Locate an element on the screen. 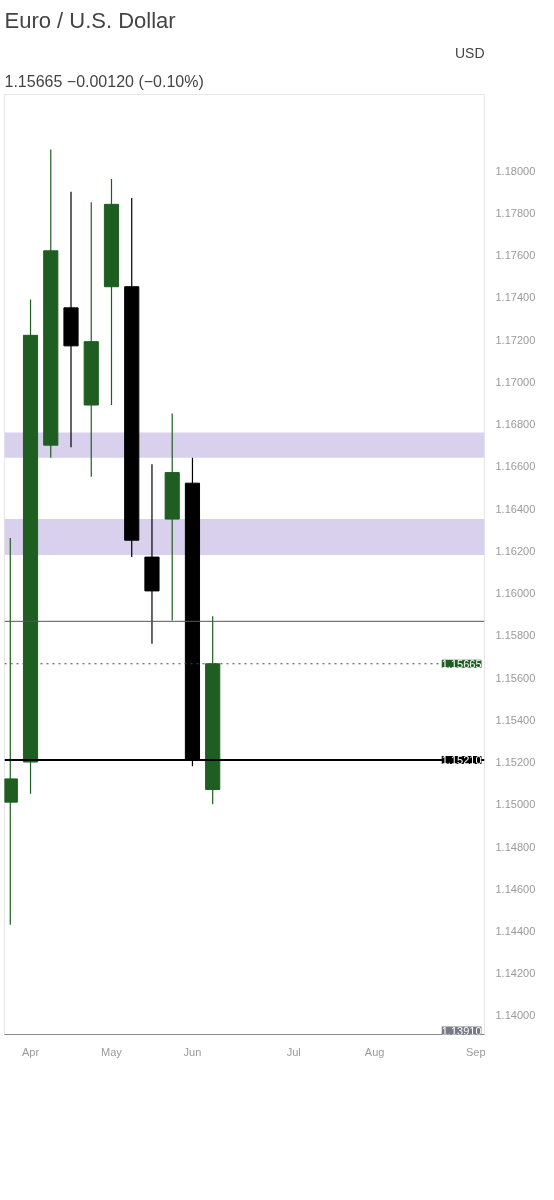 Image resolution: width=554 pixels, height=1200 pixels. y-tick-label: 1.16000 is located at coordinates (515, 593).